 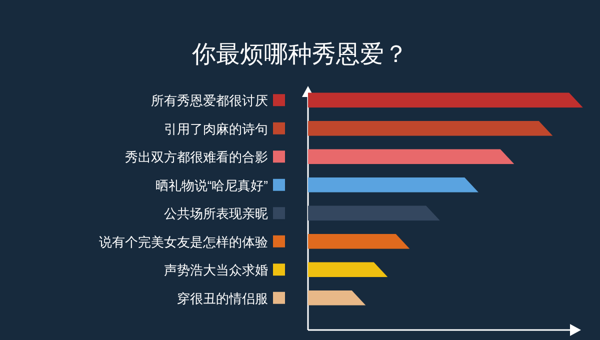 What do you see at coordinates (183, 242) in the screenshot?
I see `category-label: 说有个完美女友是怎样的体验` at bounding box center [183, 242].